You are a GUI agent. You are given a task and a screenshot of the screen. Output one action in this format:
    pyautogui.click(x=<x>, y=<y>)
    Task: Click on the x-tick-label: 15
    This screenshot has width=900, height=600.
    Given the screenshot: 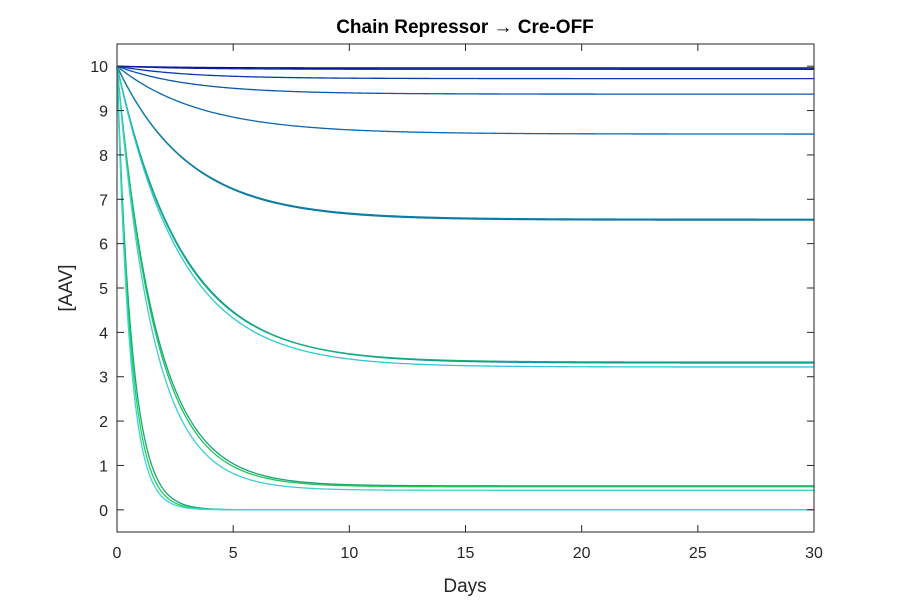 What is the action you would take?
    pyautogui.click(x=466, y=553)
    